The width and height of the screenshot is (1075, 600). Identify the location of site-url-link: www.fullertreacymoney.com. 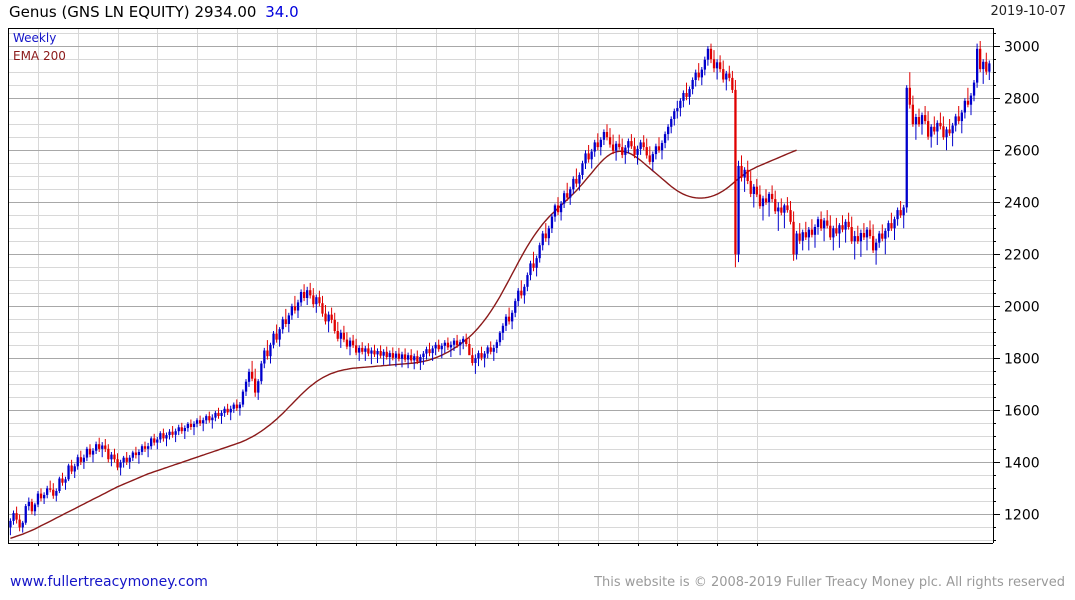
(109, 582).